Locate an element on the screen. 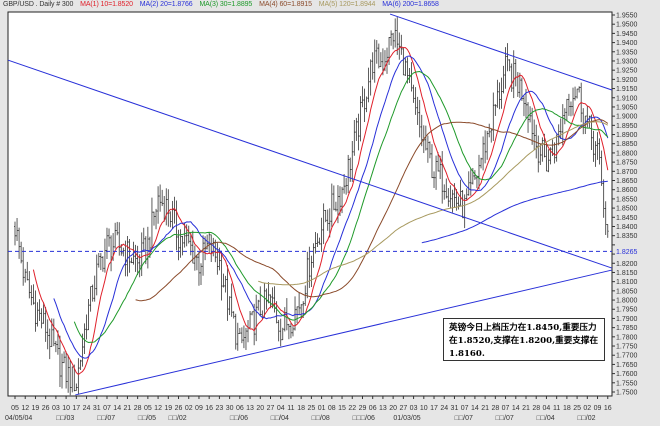  x-tick-label: 16 is located at coordinates (608, 408).